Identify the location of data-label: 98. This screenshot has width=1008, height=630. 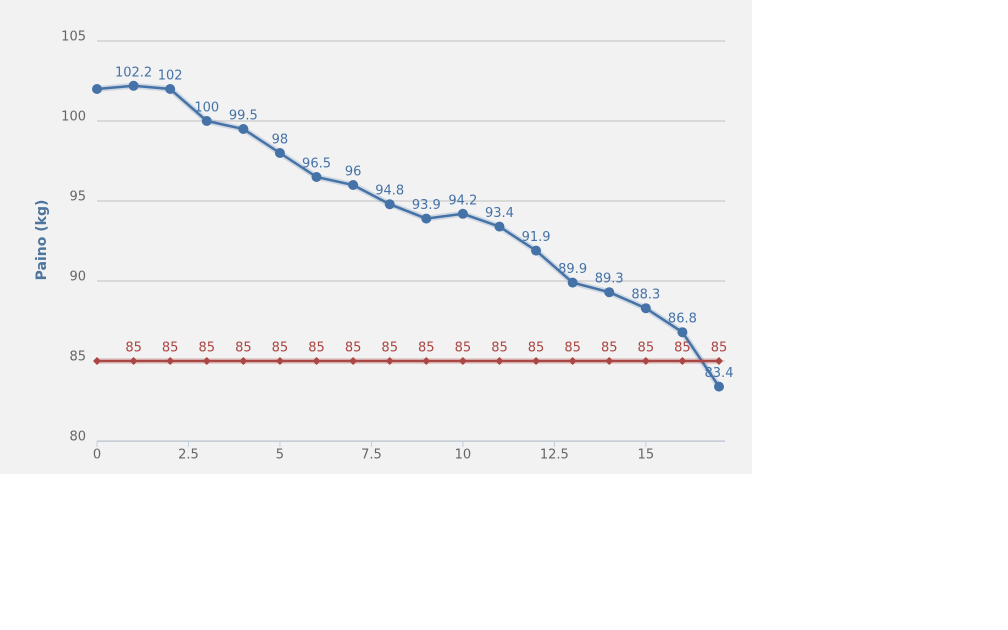
(280, 140).